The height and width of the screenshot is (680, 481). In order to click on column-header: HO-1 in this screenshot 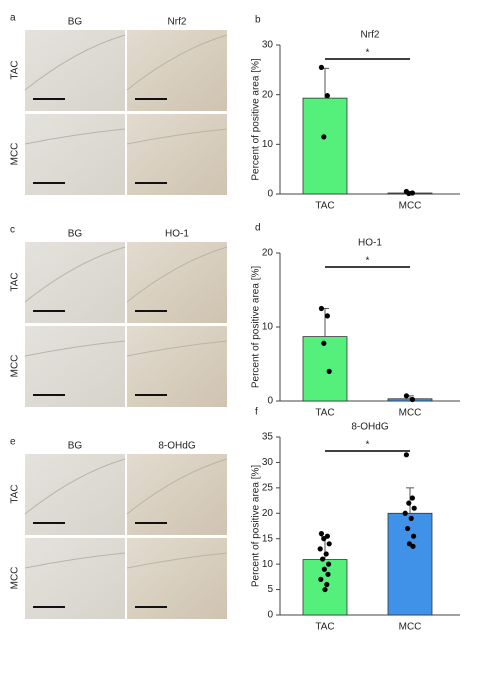, I will do `click(177, 234)`.